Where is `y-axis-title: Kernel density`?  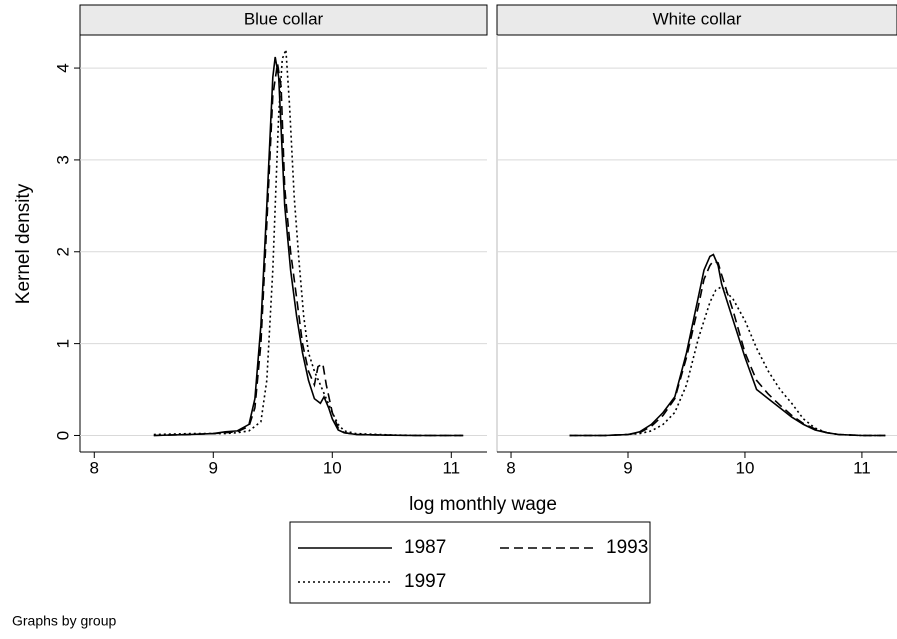
y-axis-title: Kernel density is located at coordinates (23, 243).